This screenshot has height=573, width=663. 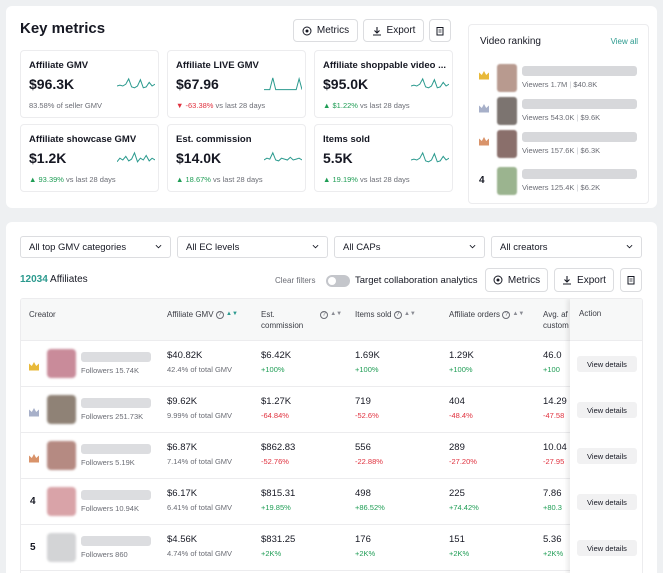 I want to click on cell-gmv_sub: 4.74% of total GMV, so click(x=200, y=553).